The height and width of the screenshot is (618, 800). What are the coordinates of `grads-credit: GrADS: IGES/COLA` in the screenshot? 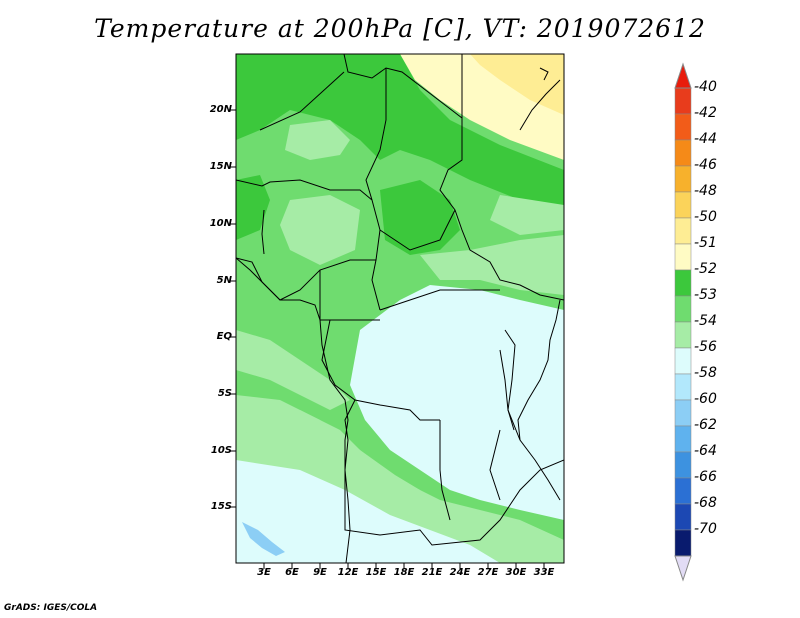 It's located at (51, 608).